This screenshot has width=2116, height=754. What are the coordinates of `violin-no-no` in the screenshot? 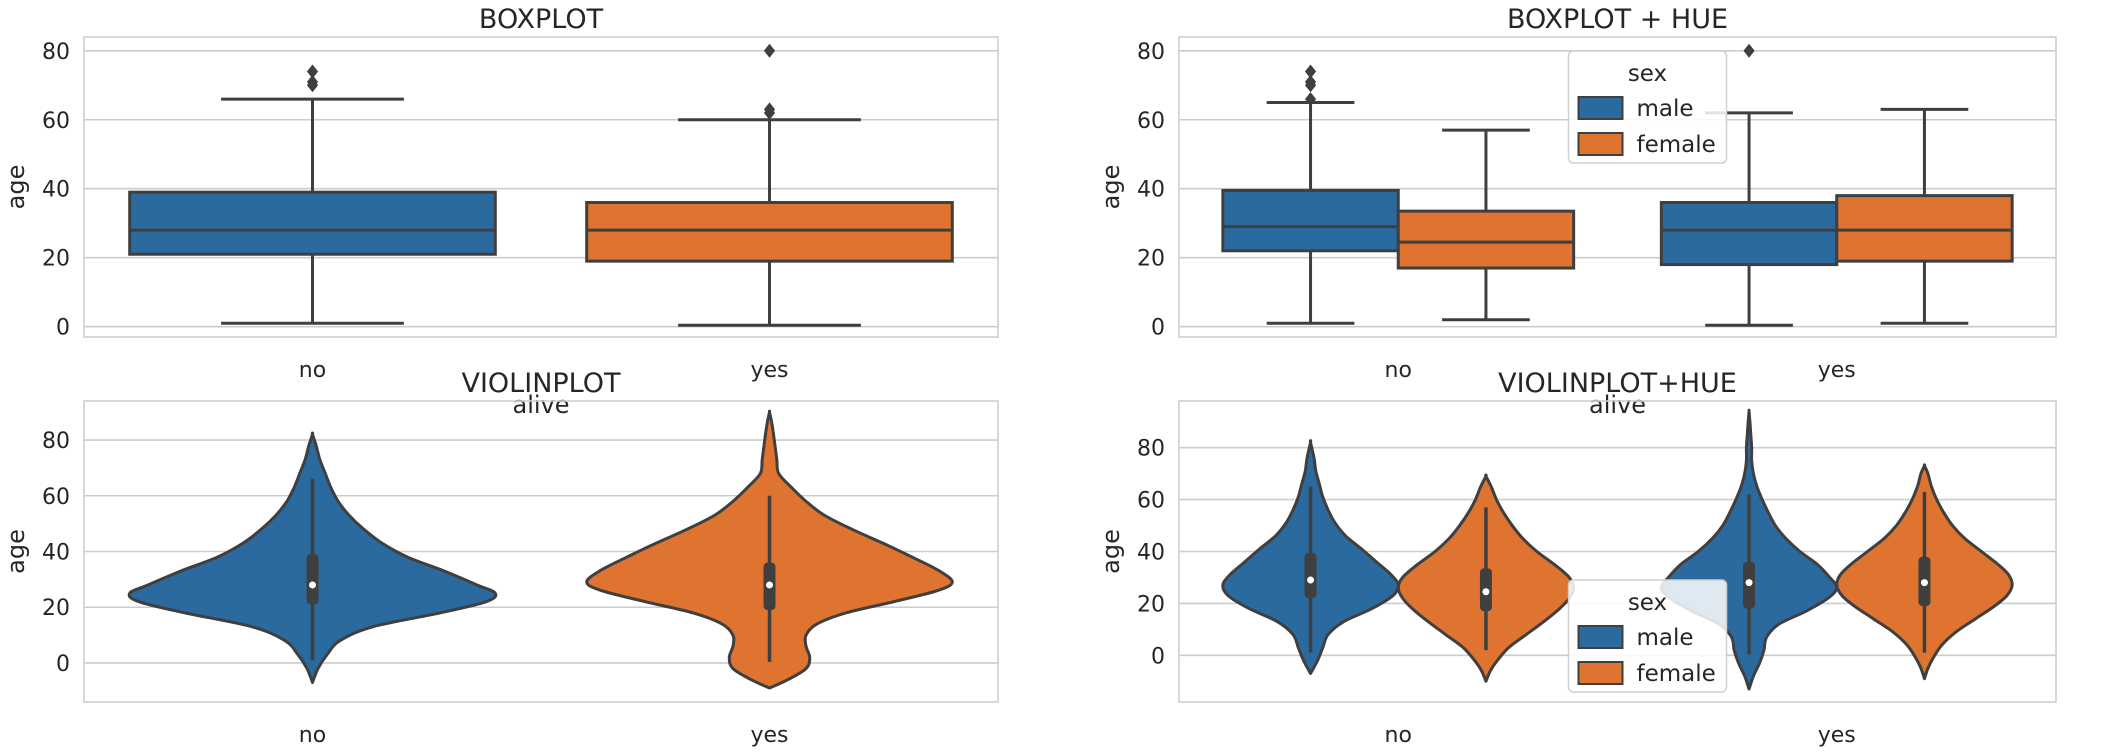 It's located at (312, 557).